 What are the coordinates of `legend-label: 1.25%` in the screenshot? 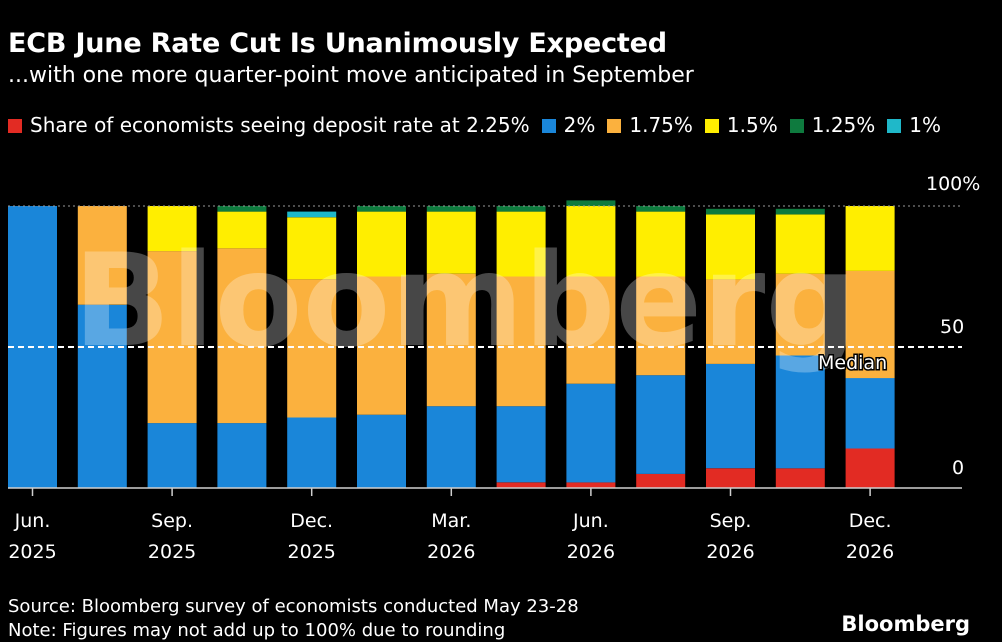 It's located at (843, 125).